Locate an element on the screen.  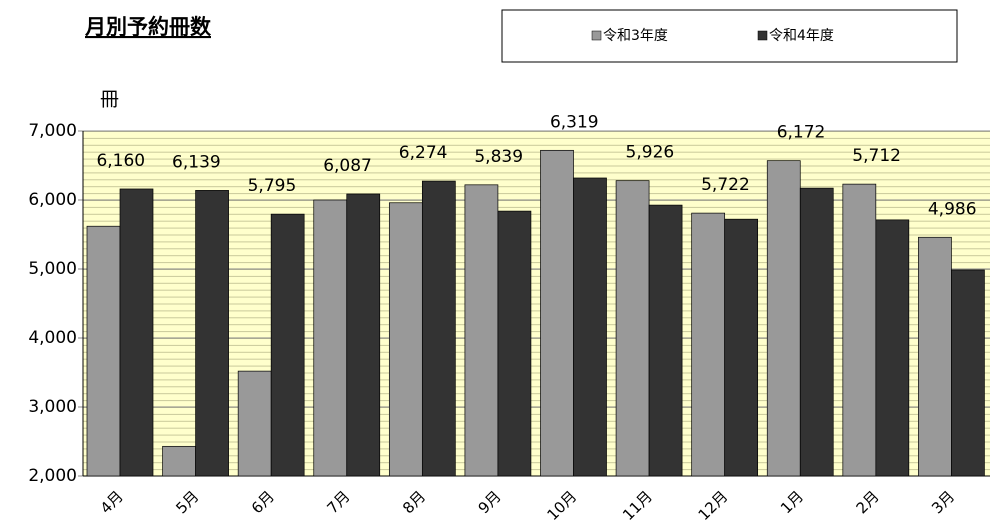
y-tick-label: 6,000 is located at coordinates (52, 200).